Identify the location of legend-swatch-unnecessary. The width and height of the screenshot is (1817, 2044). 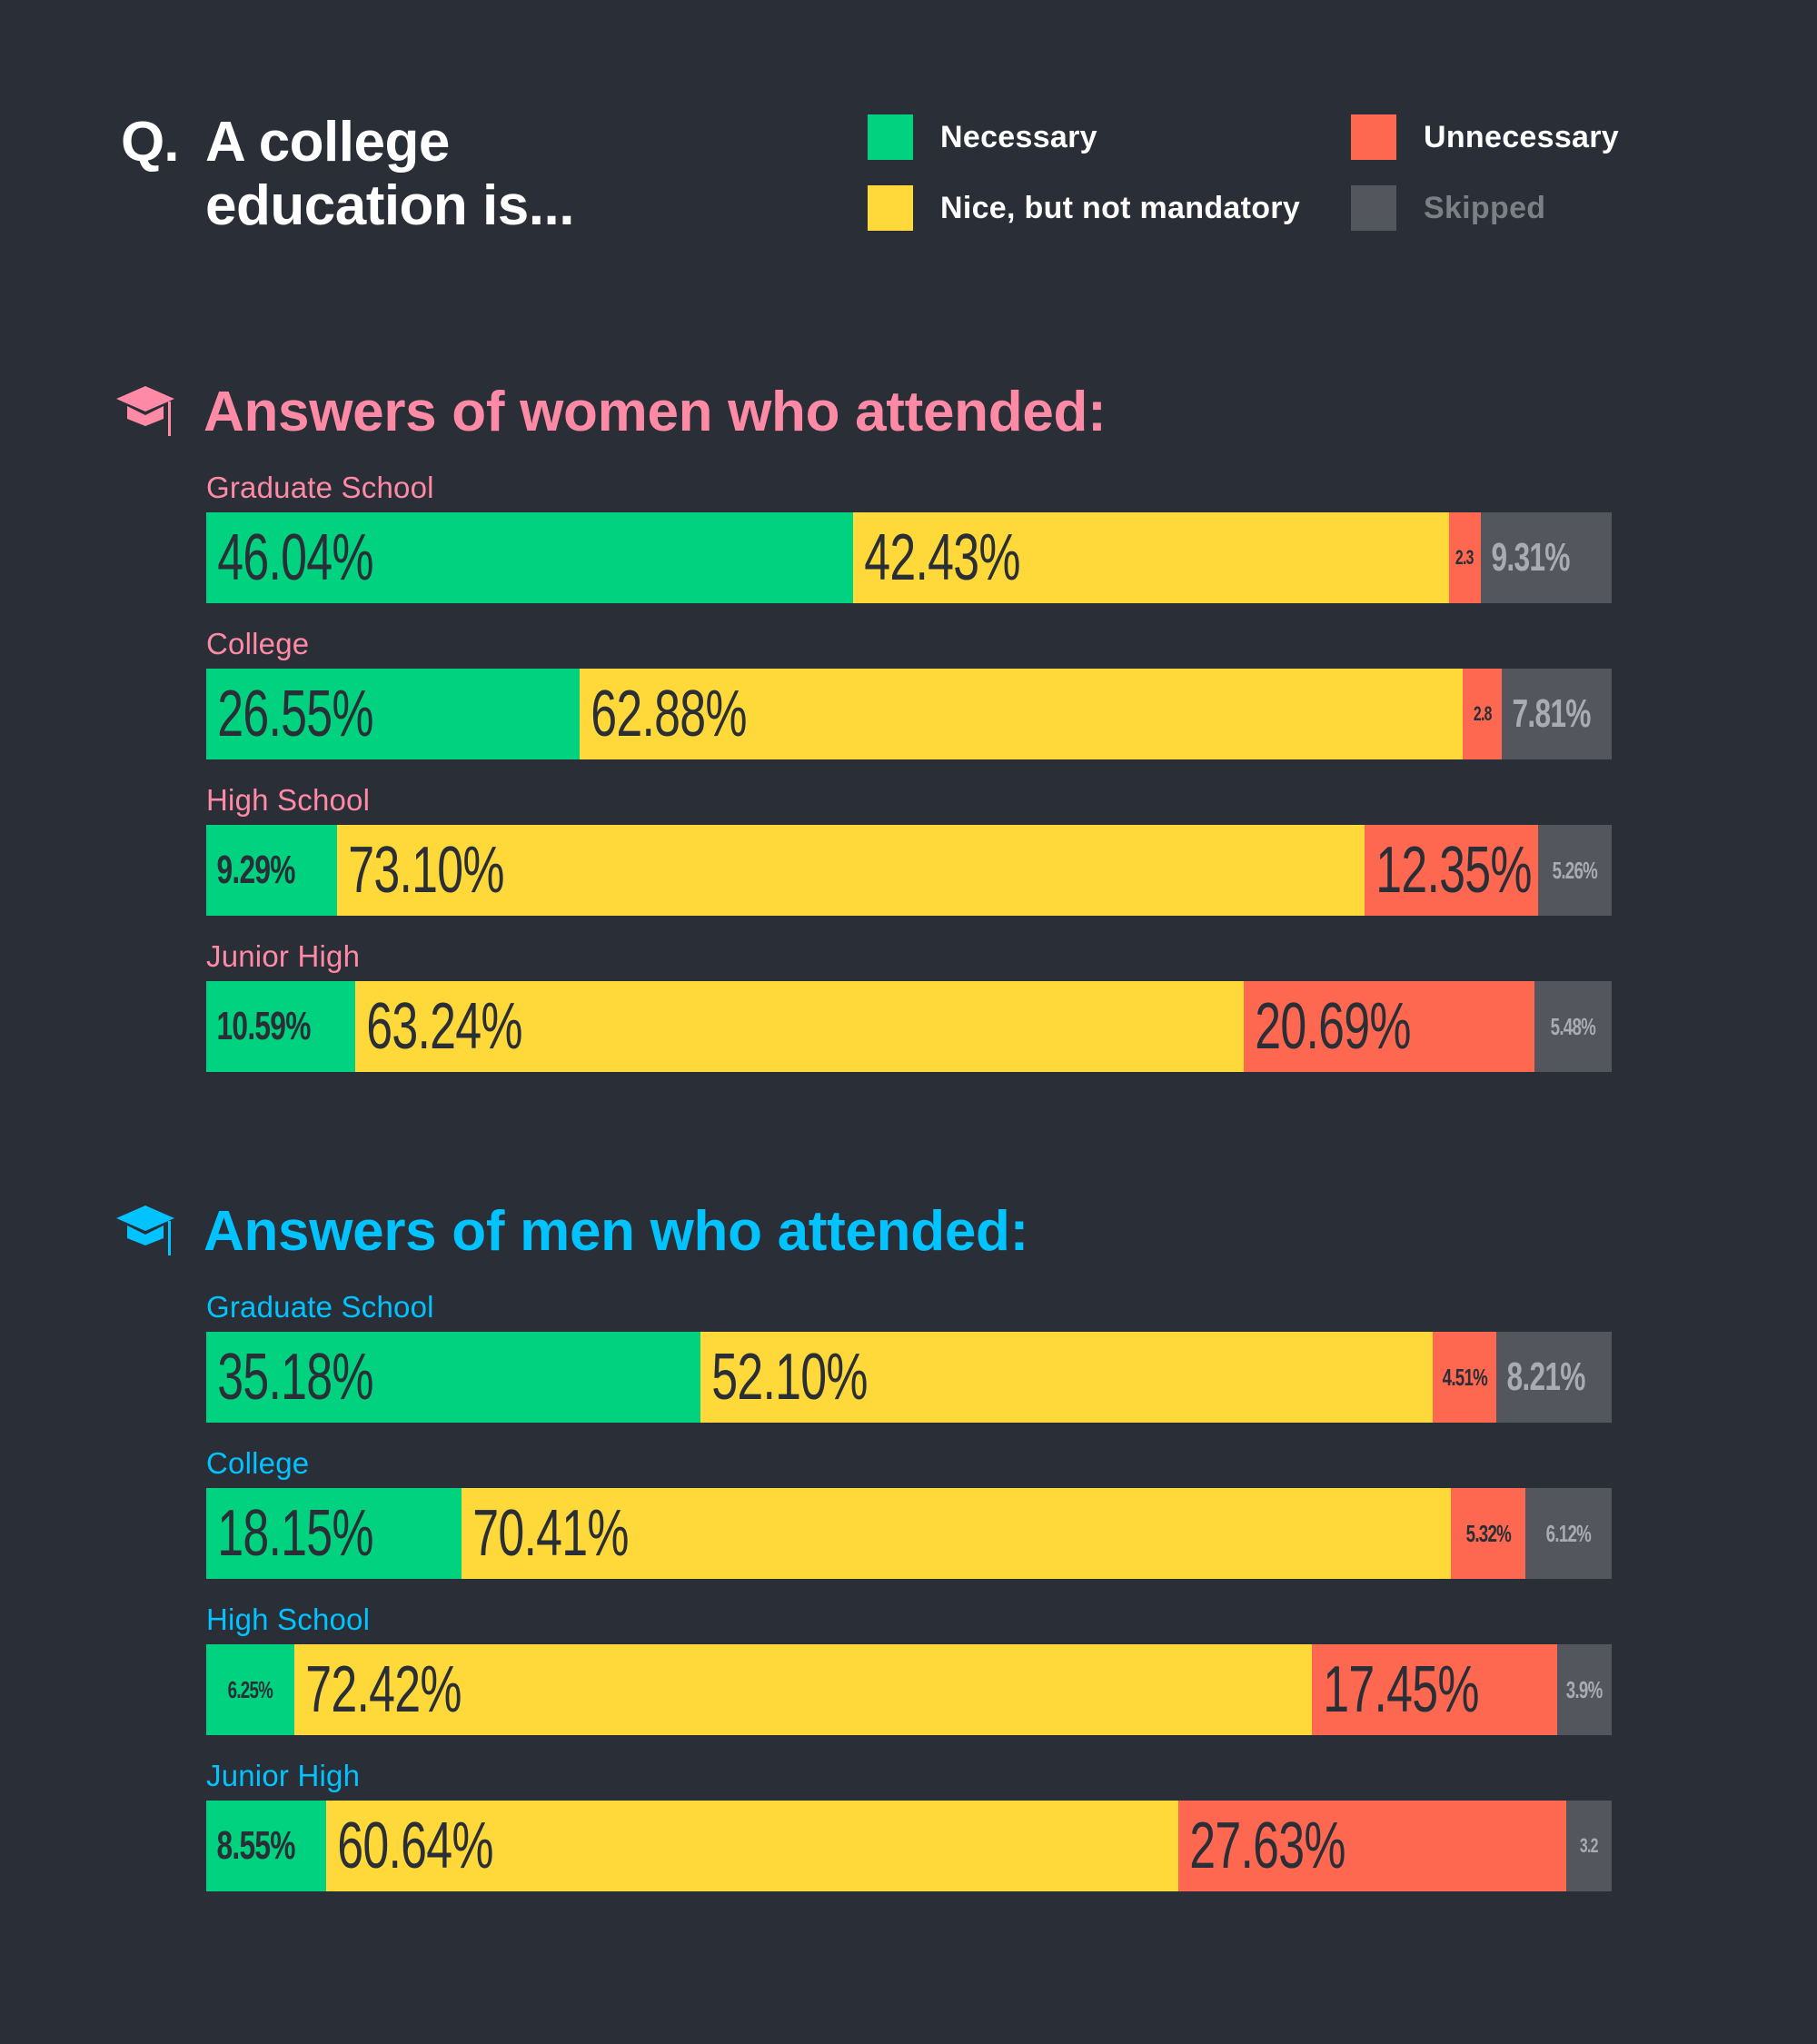
(1373, 137).